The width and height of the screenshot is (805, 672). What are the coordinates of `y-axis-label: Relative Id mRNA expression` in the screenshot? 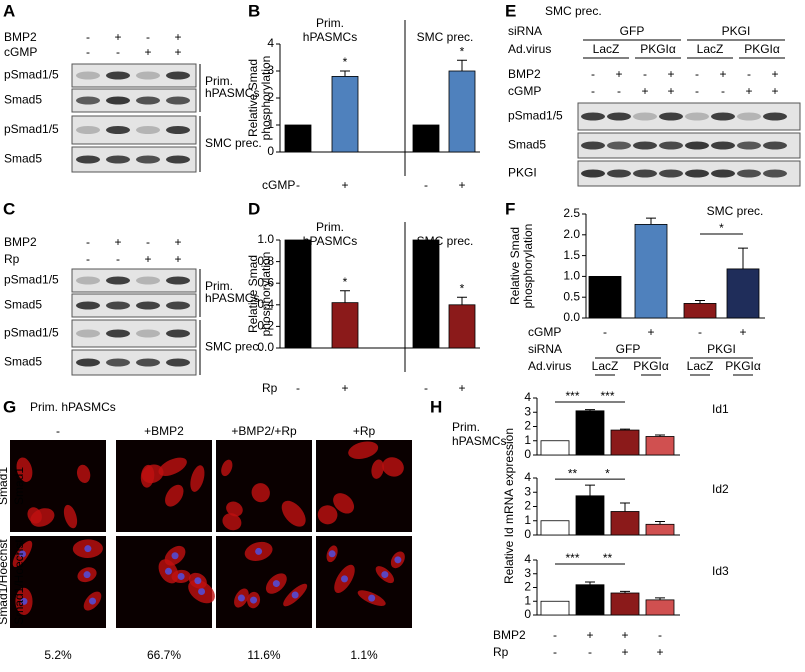 It's located at (509, 506).